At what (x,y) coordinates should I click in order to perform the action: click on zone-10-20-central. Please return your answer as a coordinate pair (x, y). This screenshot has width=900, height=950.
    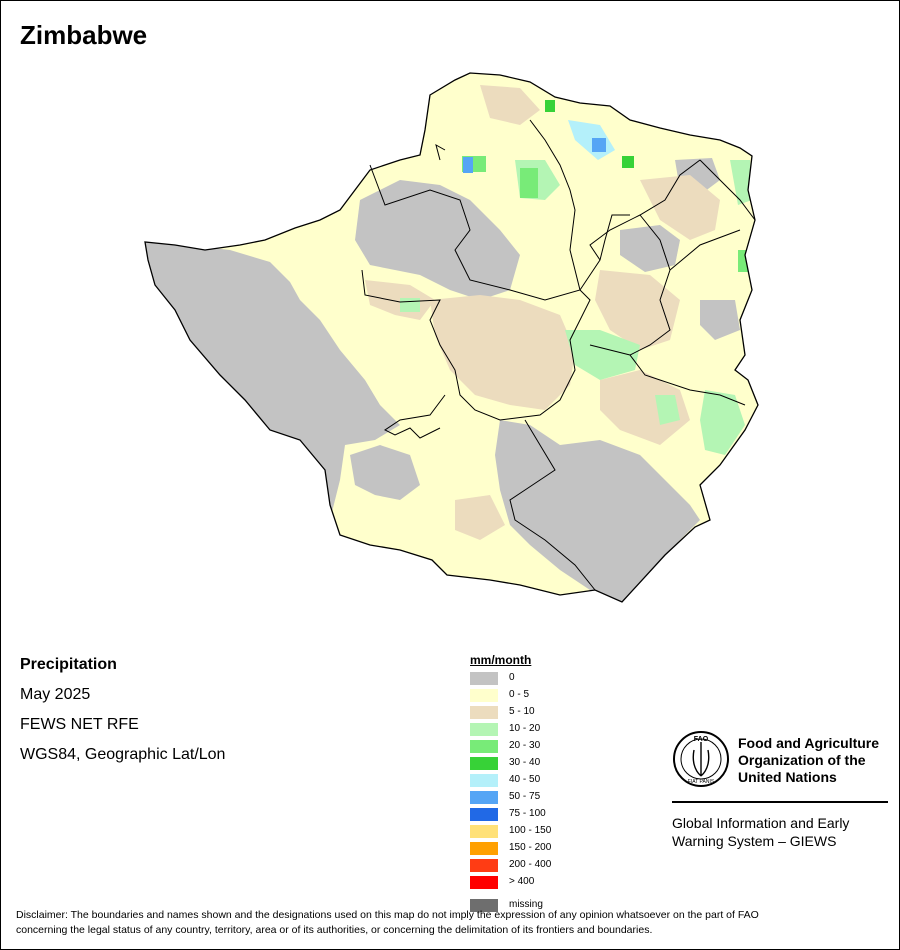
    Looking at the image, I should click on (602, 355).